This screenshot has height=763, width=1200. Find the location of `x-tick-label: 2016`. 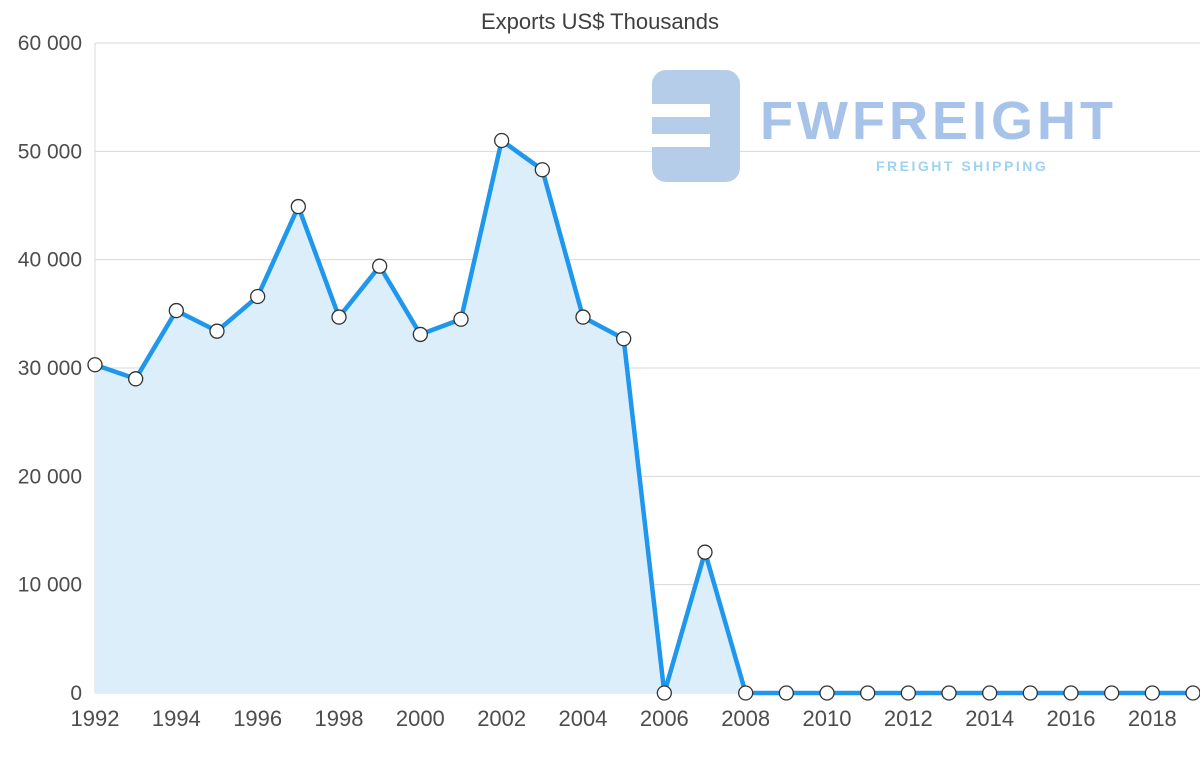

x-tick-label: 2016 is located at coordinates (1071, 718).